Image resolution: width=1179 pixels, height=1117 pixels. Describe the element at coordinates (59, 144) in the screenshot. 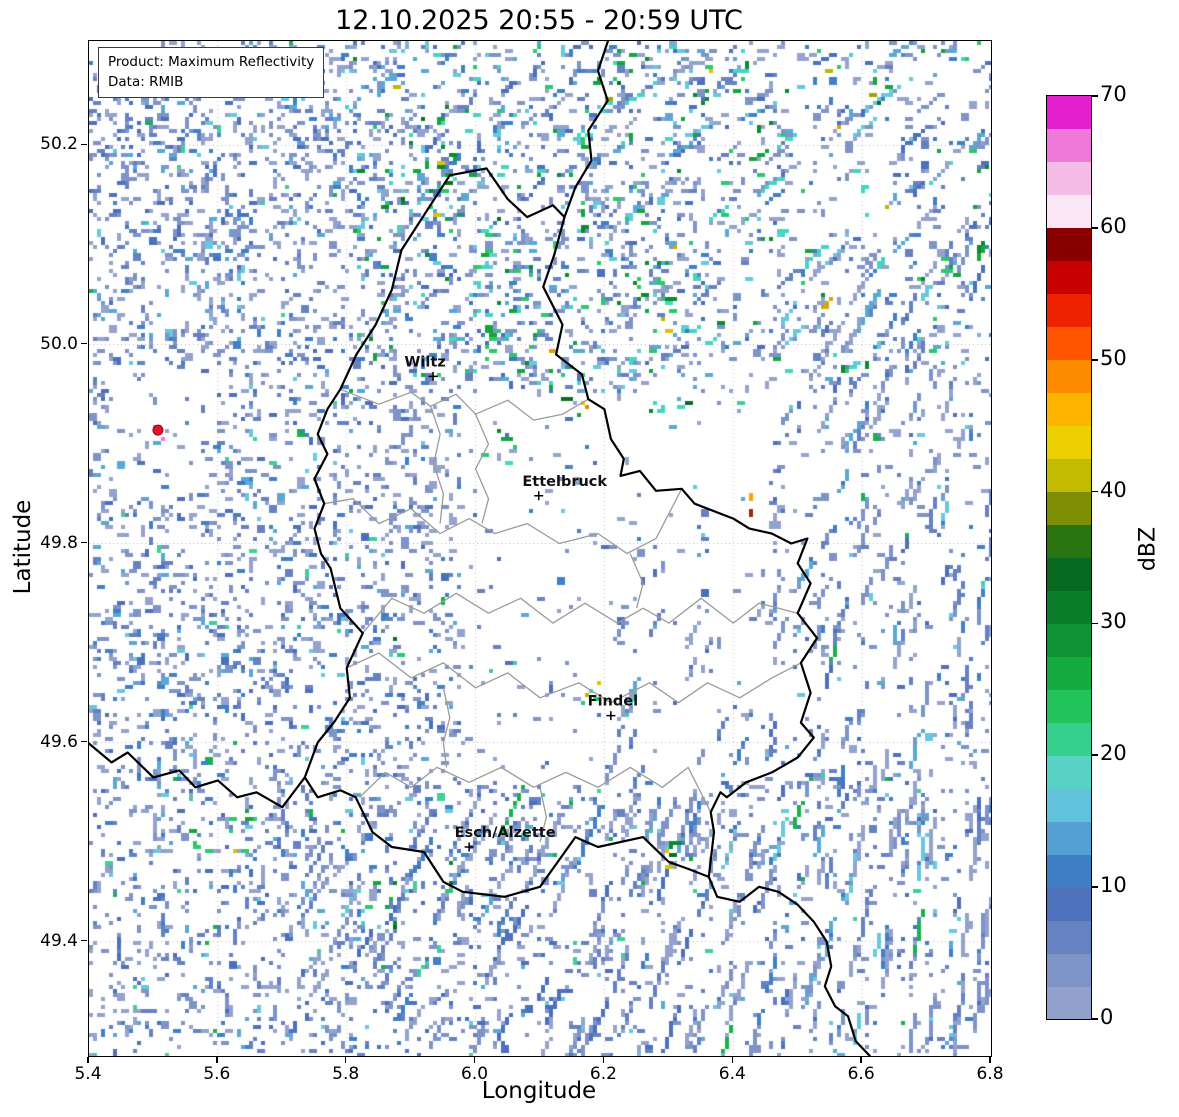

I see `y-tick-label: 50.2` at that location.